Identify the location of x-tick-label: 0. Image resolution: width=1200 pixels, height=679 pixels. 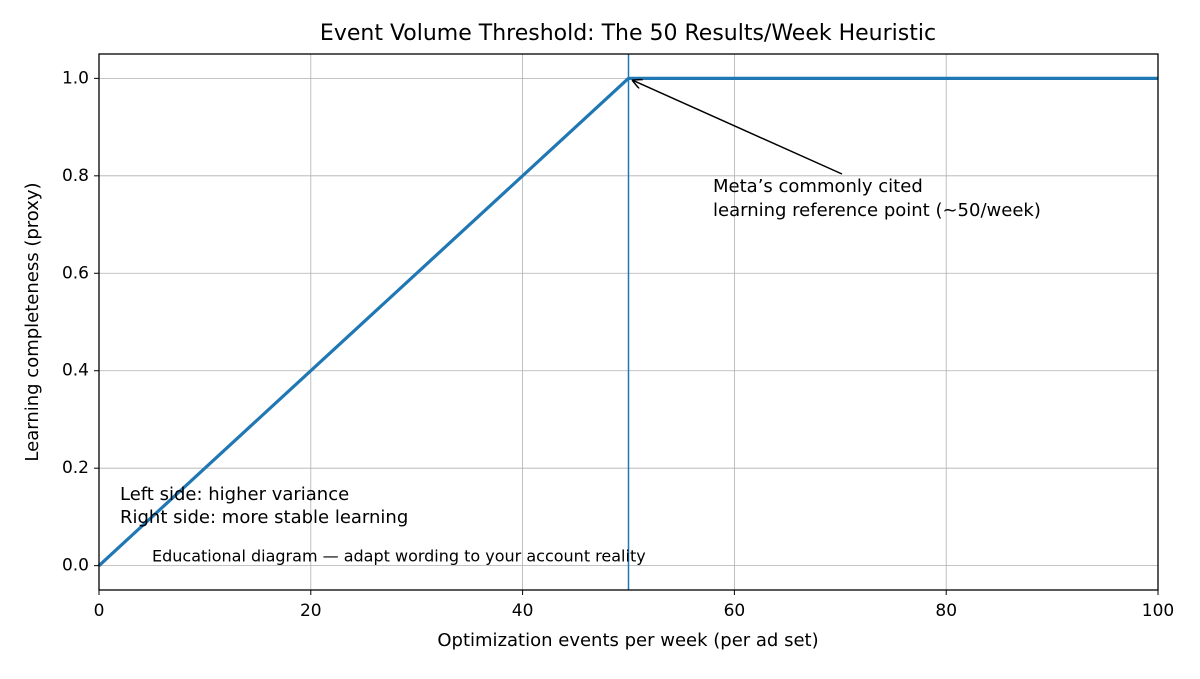
(99, 611).